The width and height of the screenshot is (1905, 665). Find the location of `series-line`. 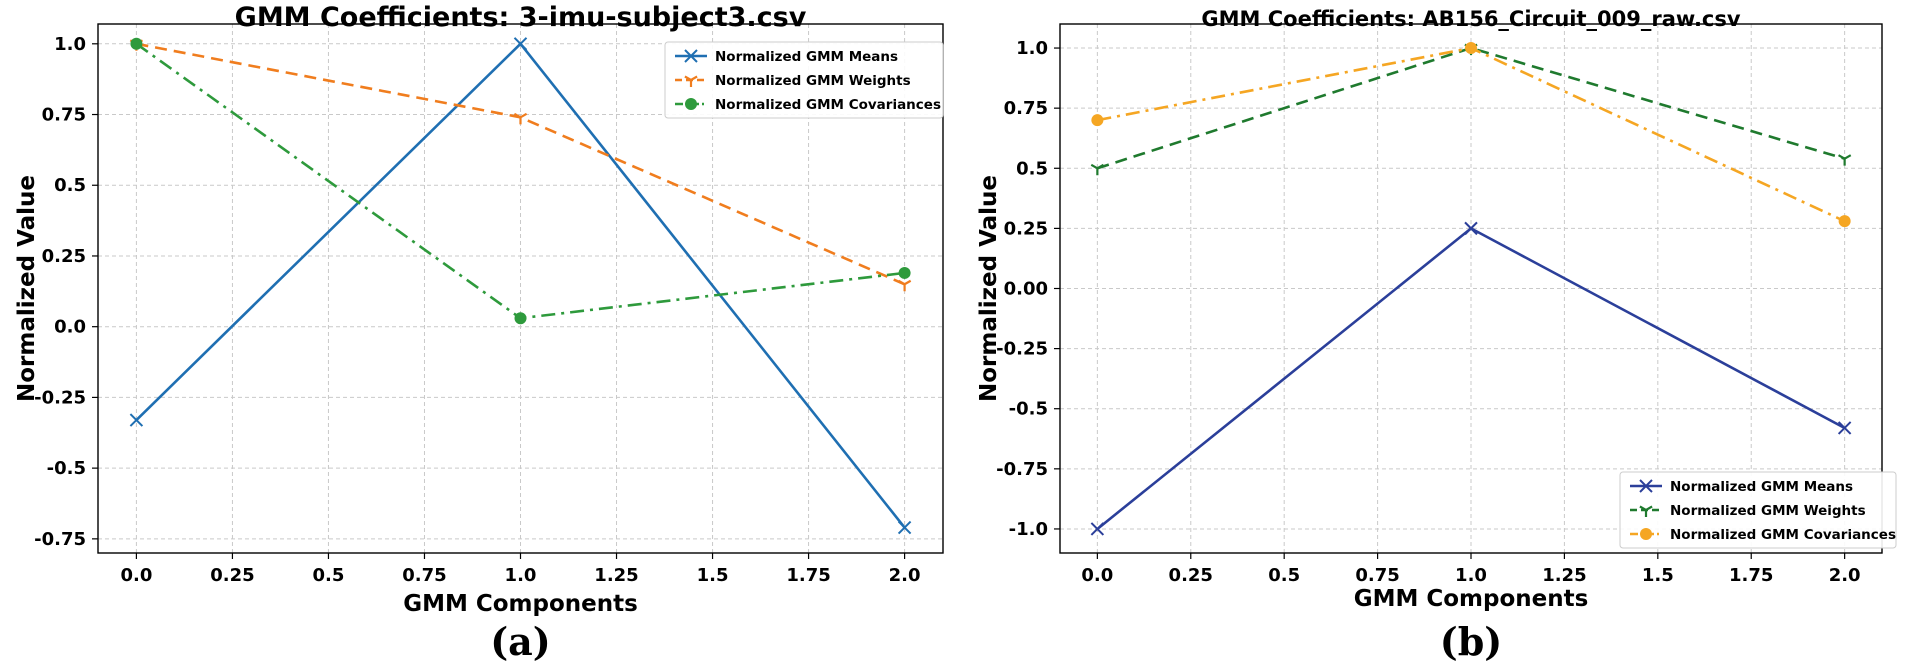

series-line is located at coordinates (1471, 108).